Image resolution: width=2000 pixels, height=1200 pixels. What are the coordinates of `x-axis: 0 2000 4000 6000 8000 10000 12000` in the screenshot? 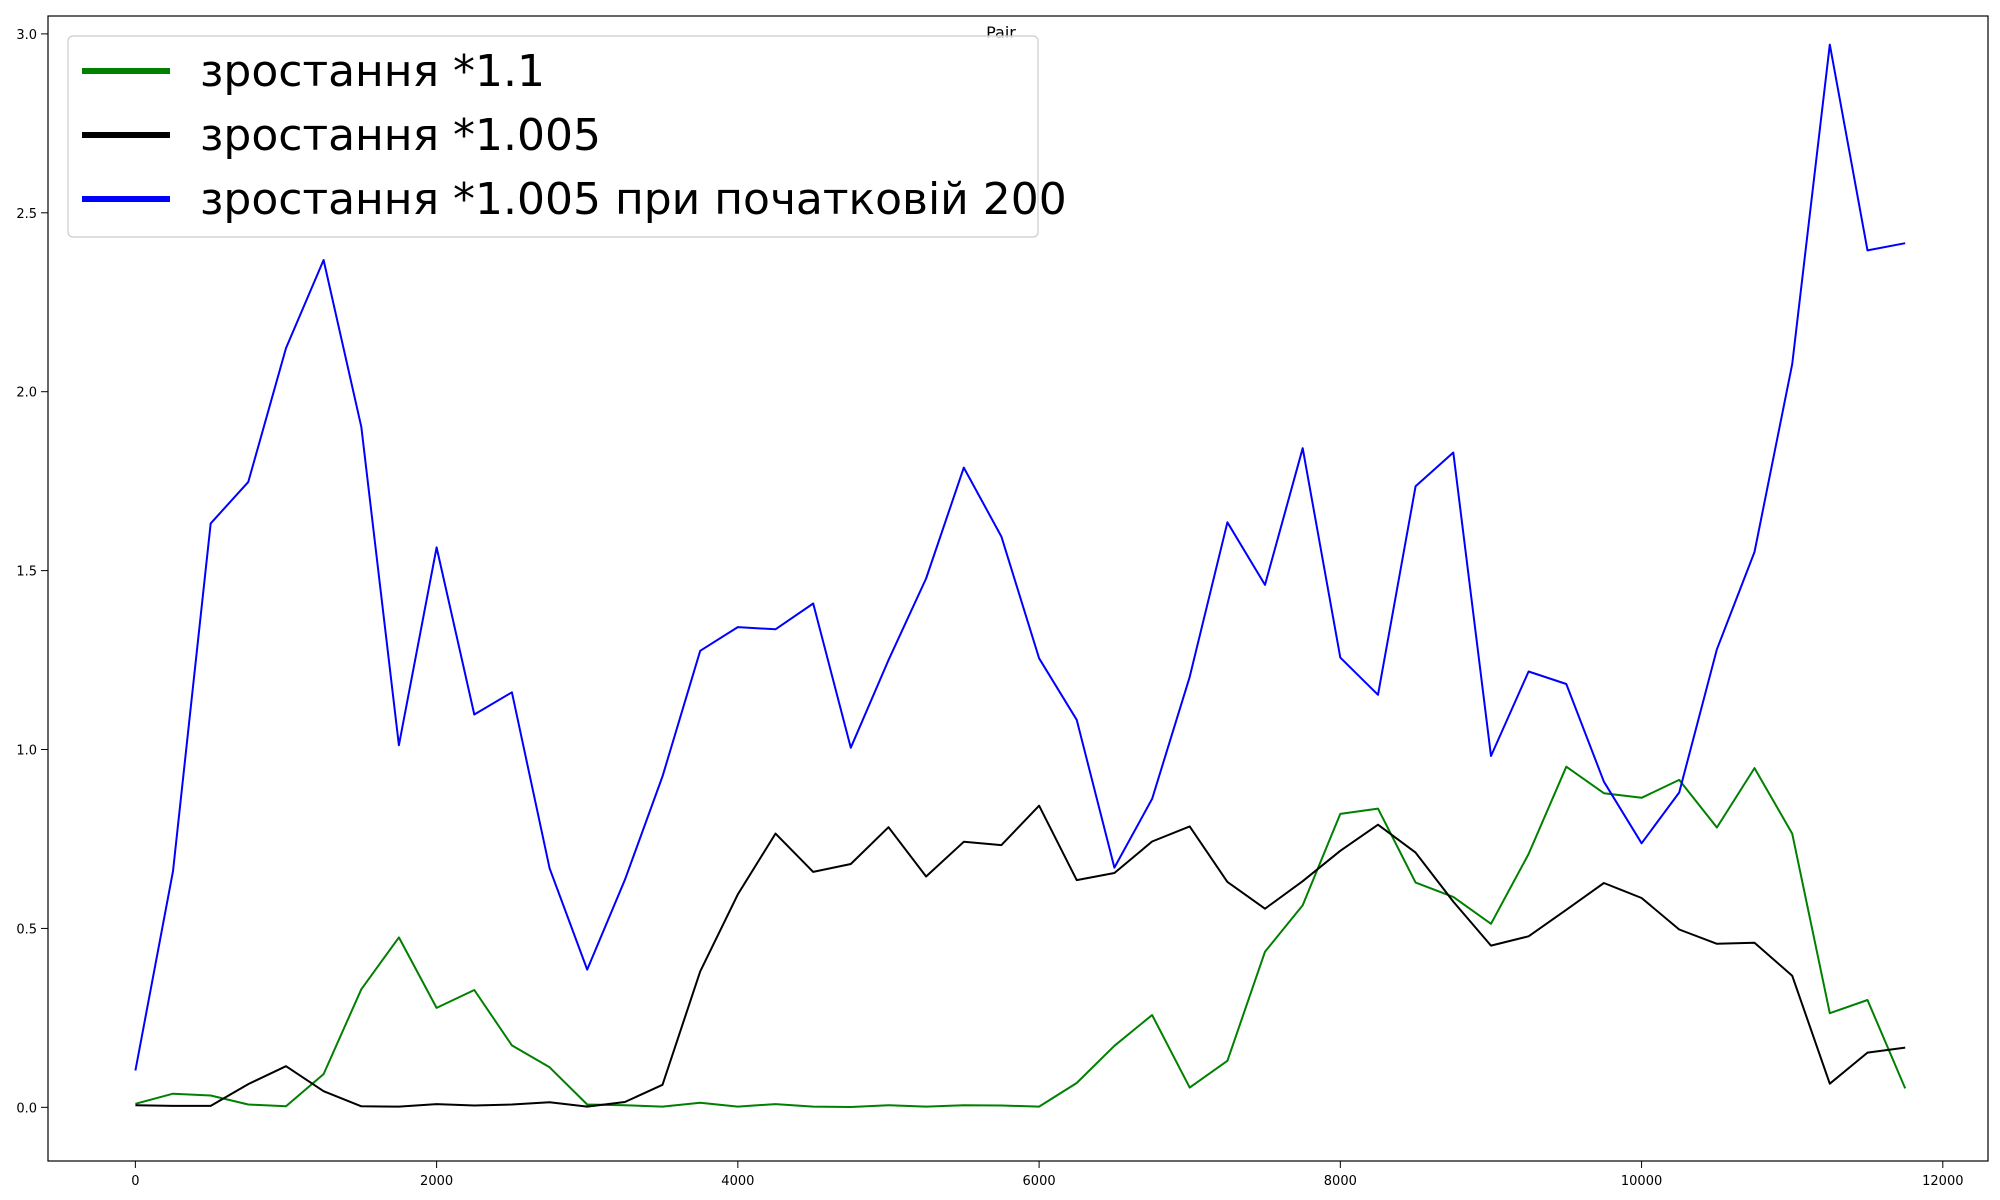 It's located at (1047, 1175).